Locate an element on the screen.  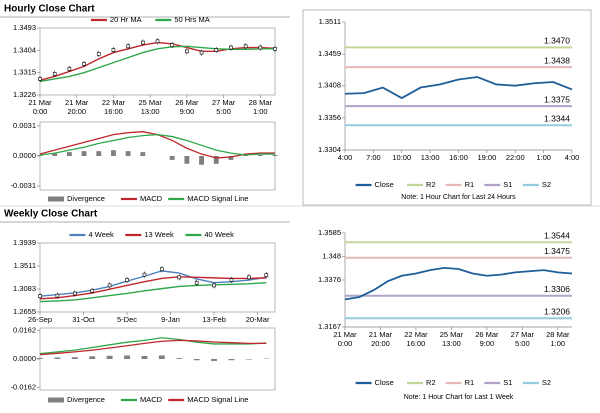
x-tick-label: 22:00 is located at coordinates (515, 157).